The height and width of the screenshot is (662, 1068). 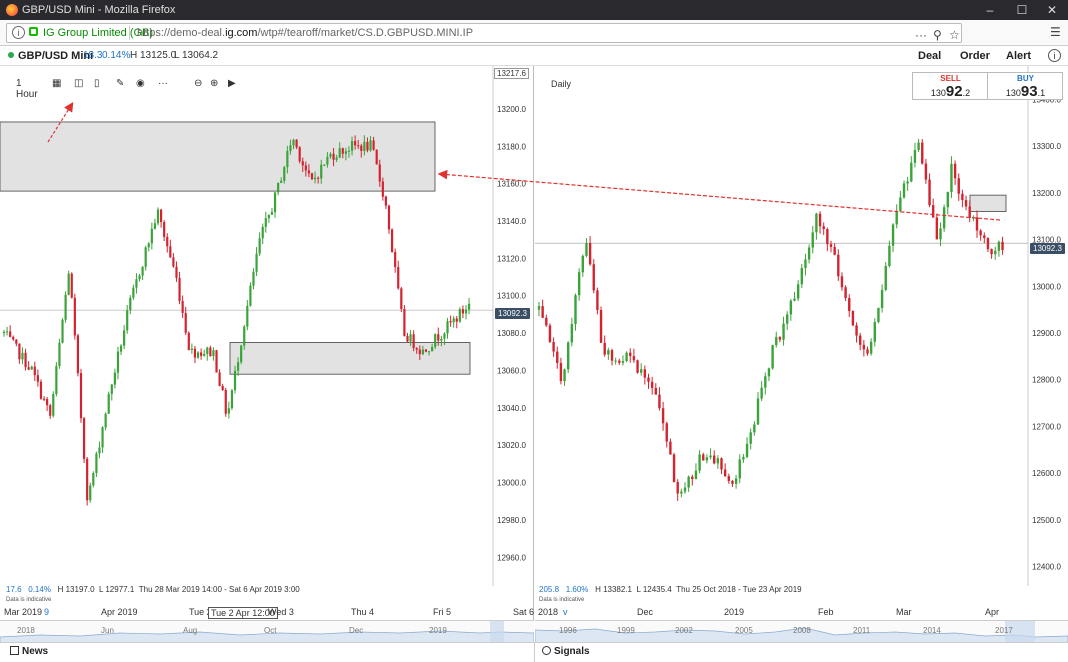 I want to click on draw-icon: ✎, so click(x=120, y=83).